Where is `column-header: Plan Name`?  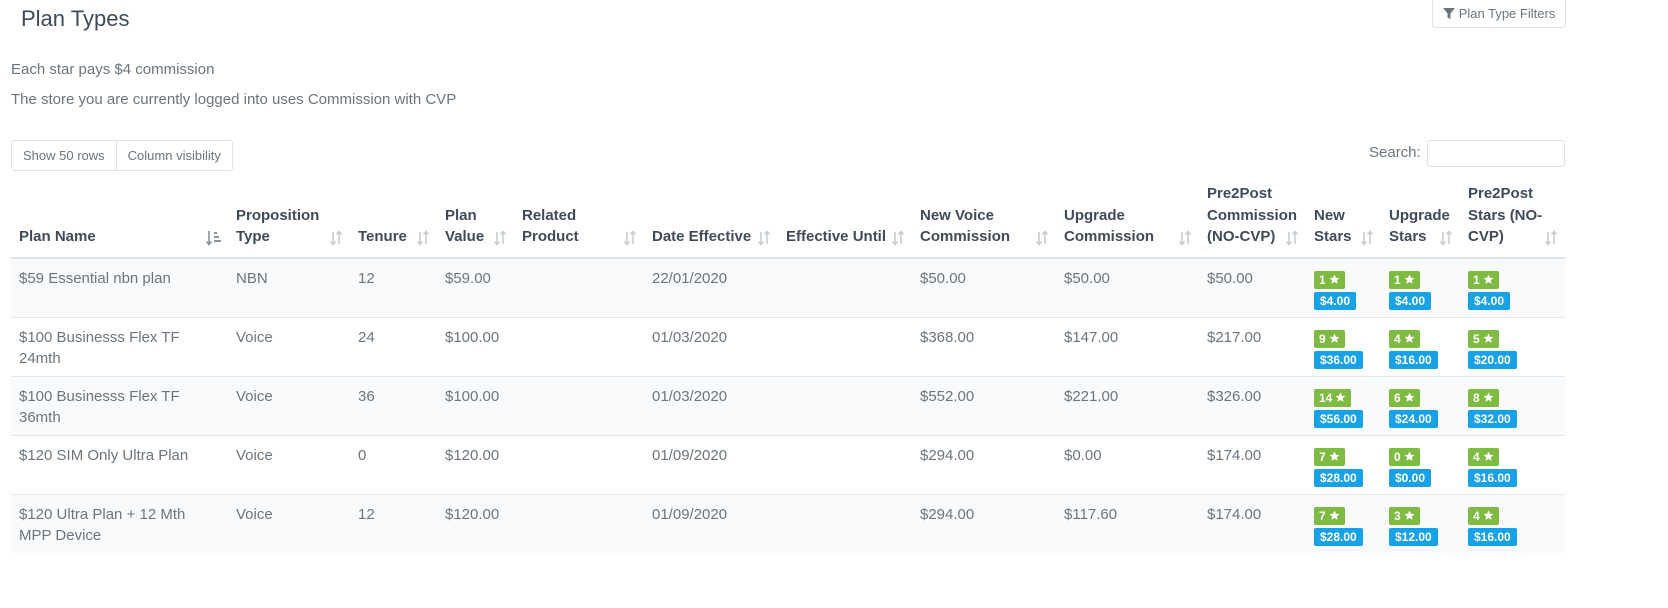
column-header: Plan Name is located at coordinates (119, 221).